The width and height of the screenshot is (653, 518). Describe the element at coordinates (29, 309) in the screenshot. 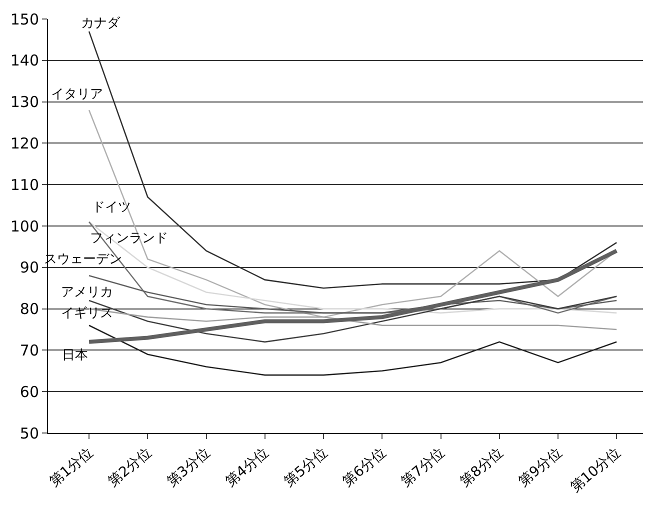

I see `y-tick-label: 80` at that location.